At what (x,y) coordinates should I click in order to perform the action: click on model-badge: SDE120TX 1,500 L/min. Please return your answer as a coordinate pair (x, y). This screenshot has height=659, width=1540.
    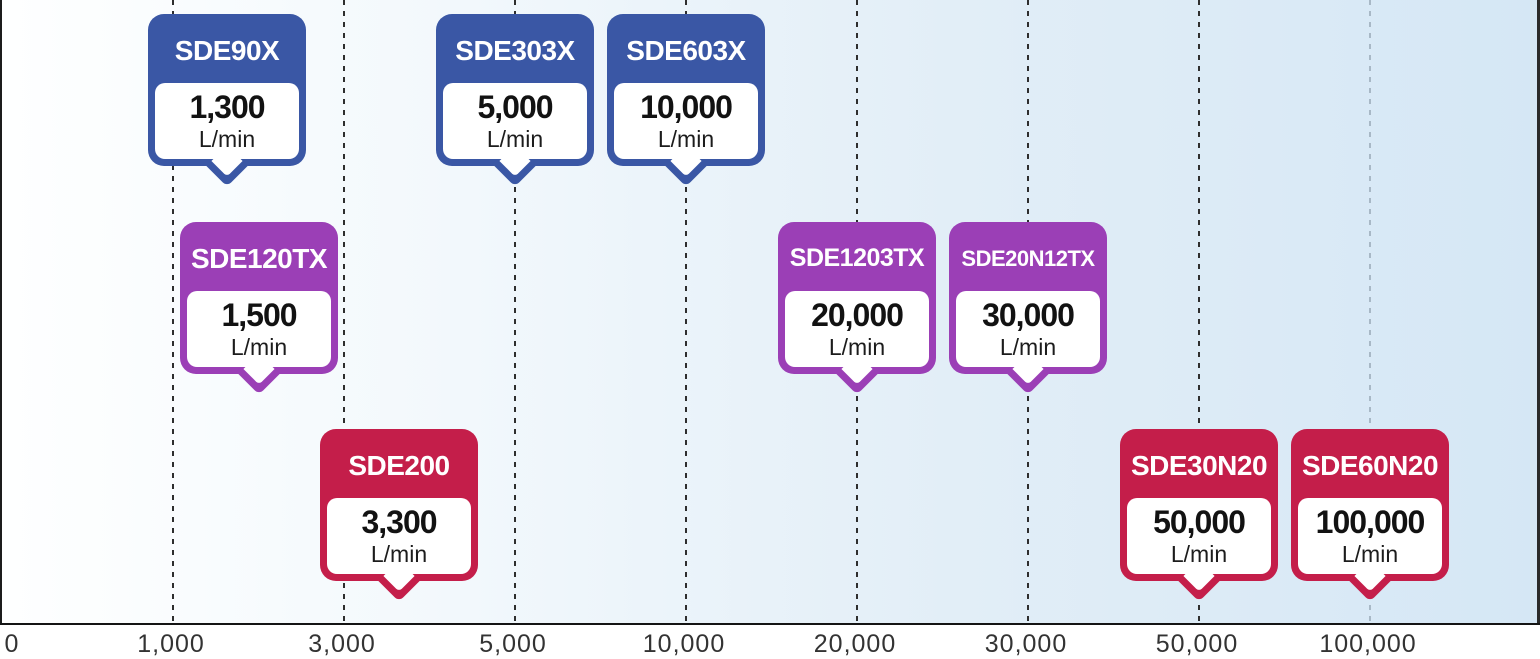
    Looking at the image, I should click on (259, 308).